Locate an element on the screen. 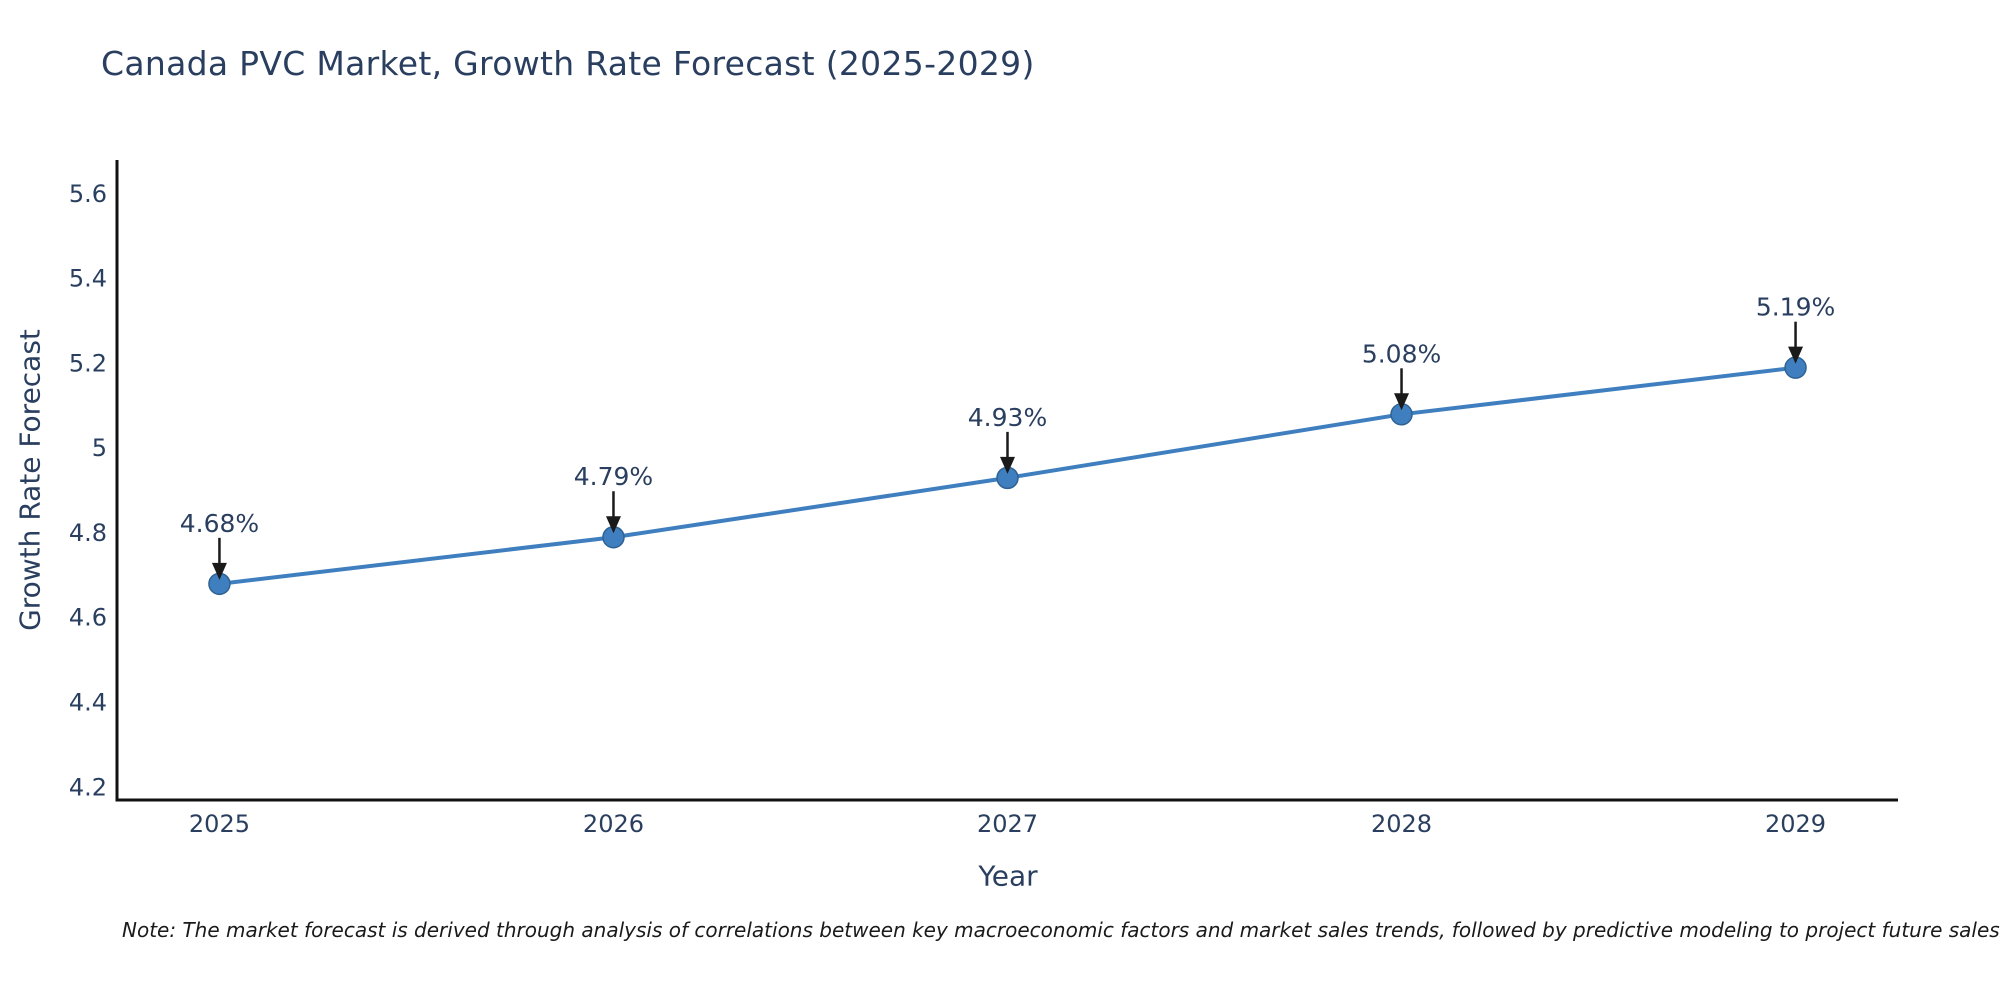  x-tick-label: 2029 is located at coordinates (1795, 824).